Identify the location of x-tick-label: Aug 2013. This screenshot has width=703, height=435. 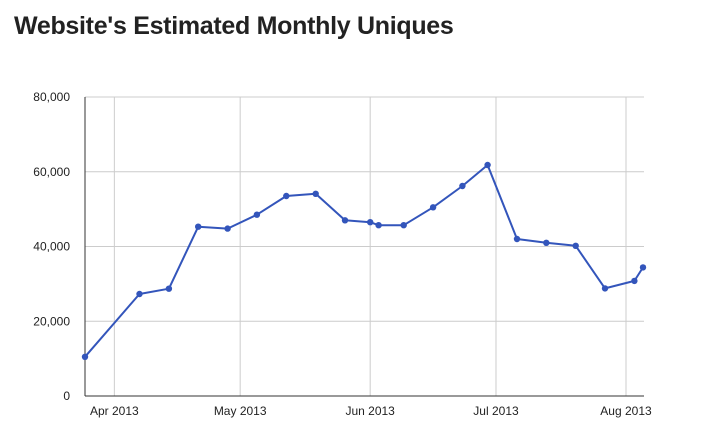
(626, 411).